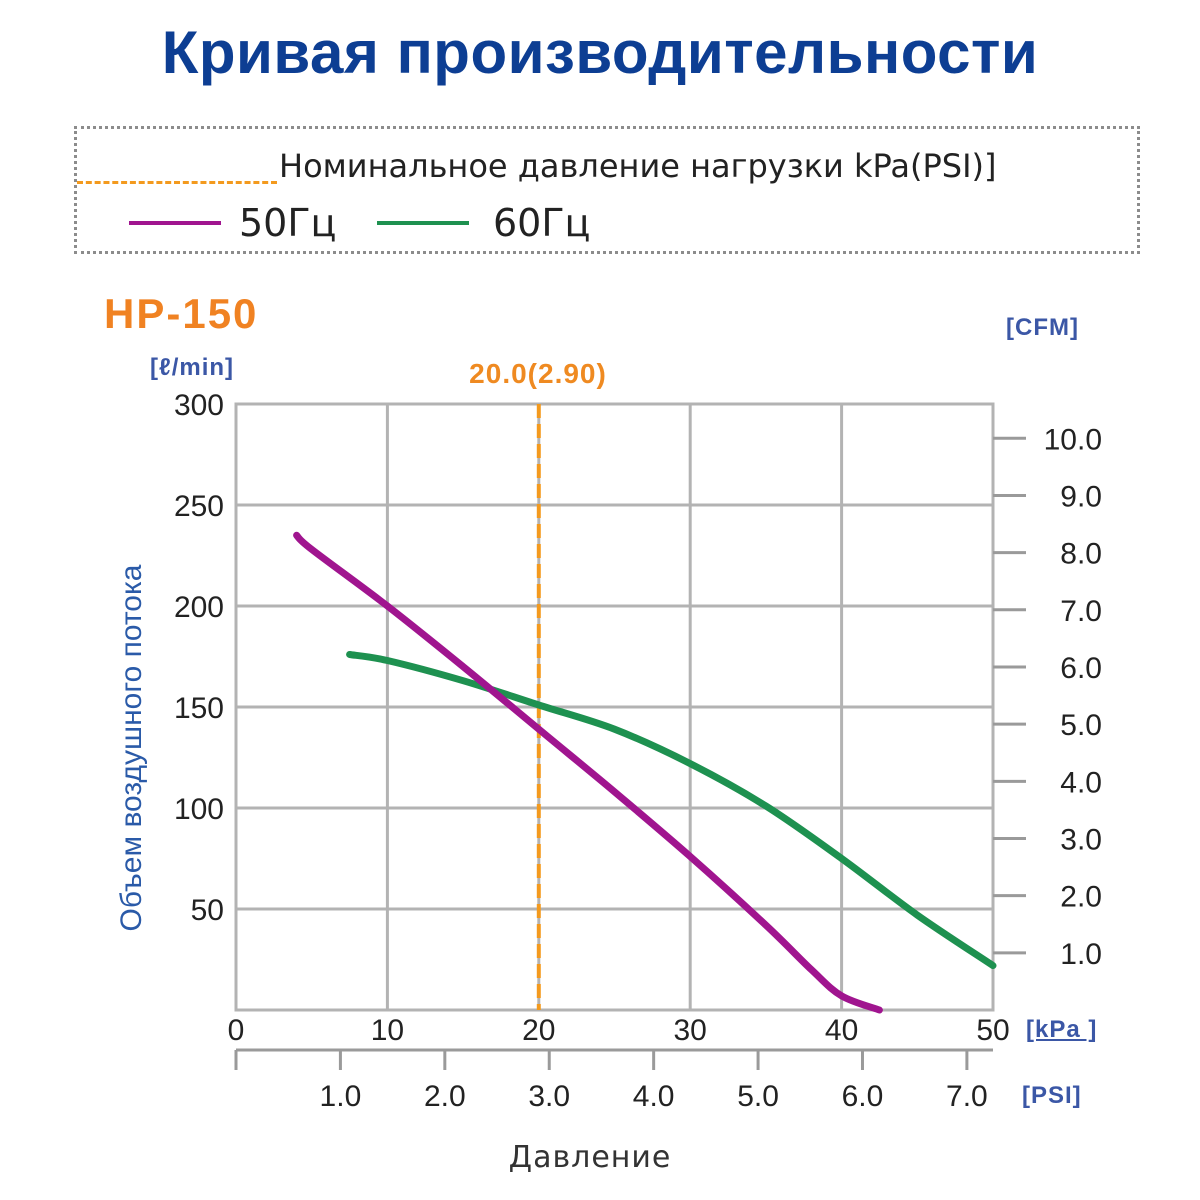 This screenshot has width=1200, height=1200. What do you see at coordinates (1081, 725) in the screenshot?
I see `cfm-tick-label: 5.0` at bounding box center [1081, 725].